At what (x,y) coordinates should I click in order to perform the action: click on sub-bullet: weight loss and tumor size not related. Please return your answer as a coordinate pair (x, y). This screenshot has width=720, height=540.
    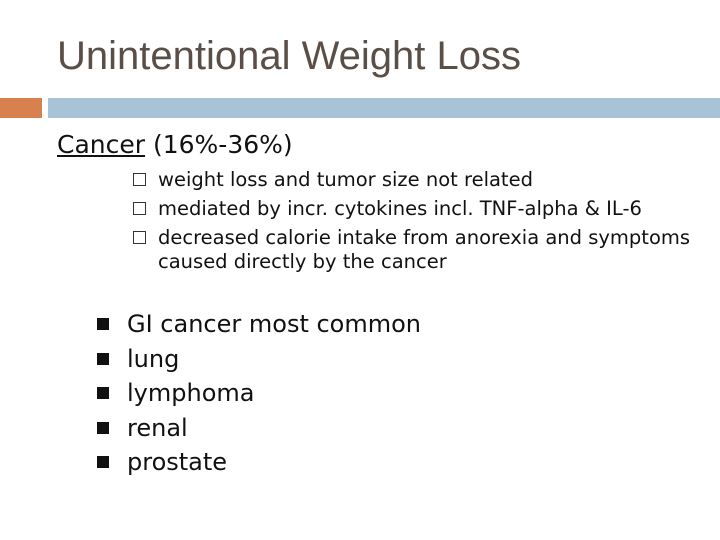
    Looking at the image, I should click on (416, 180).